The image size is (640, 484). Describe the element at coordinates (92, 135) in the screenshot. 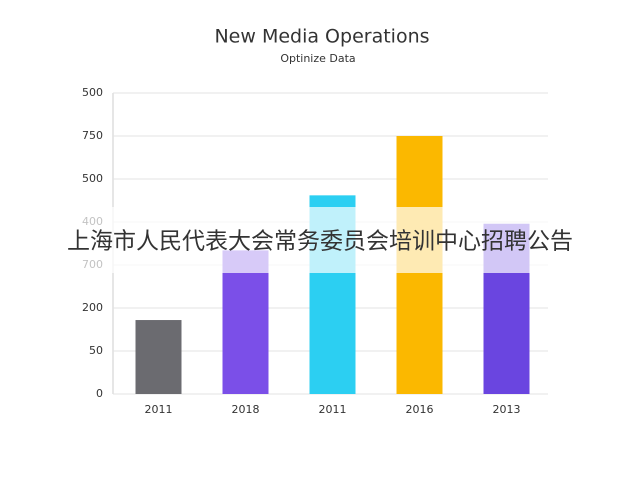

I see `y-tick-label: 750` at that location.